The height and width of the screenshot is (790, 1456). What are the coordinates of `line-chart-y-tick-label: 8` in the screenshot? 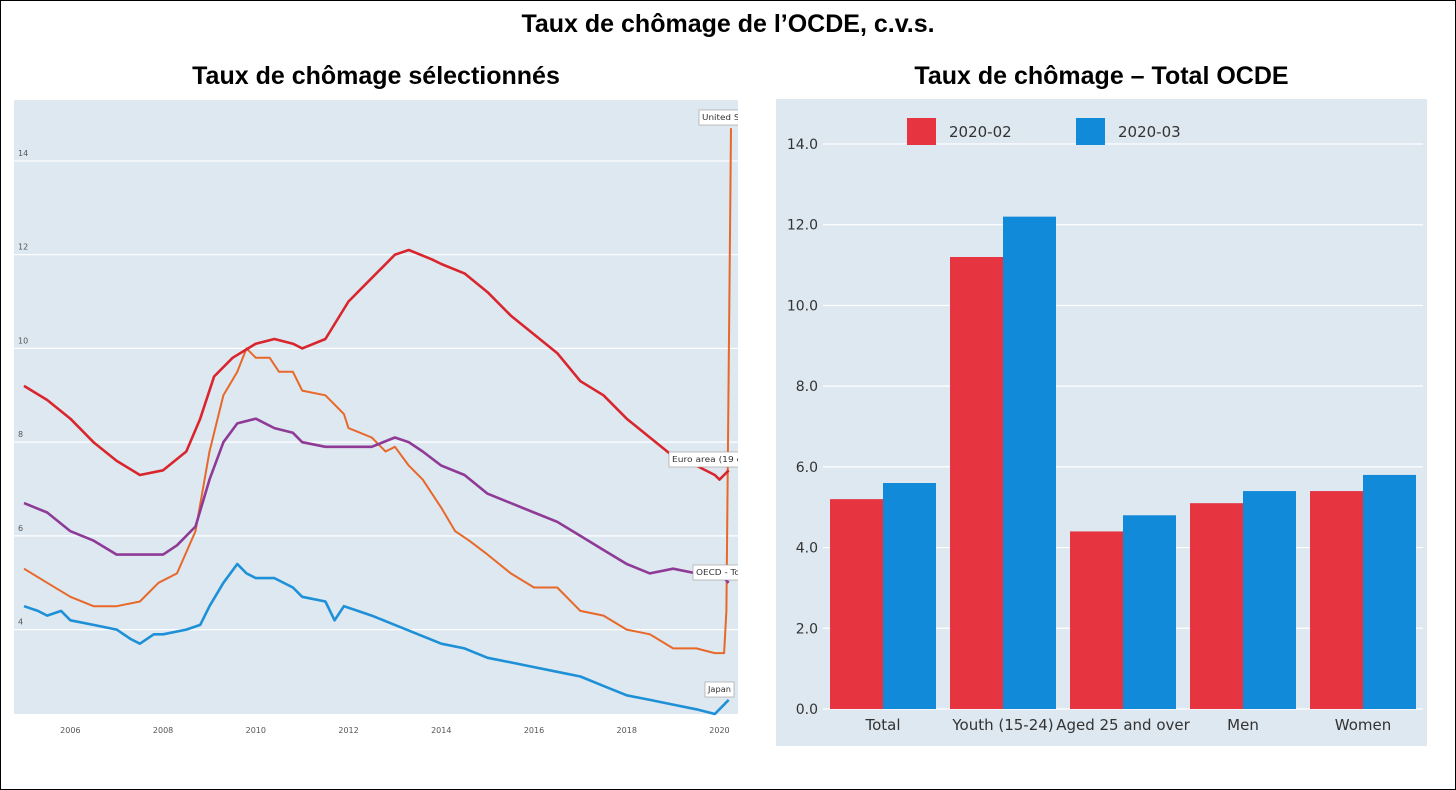 It's located at (20, 434).